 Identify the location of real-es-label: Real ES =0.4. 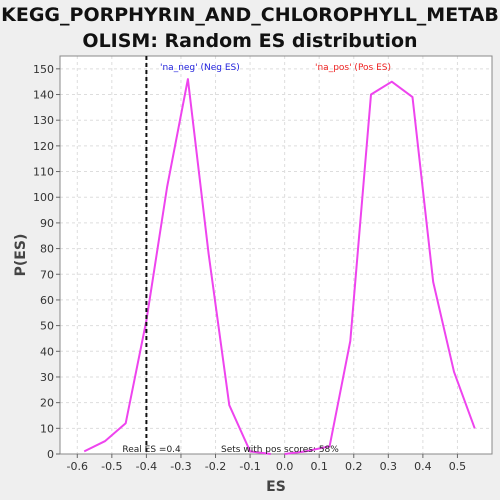
(151, 450).